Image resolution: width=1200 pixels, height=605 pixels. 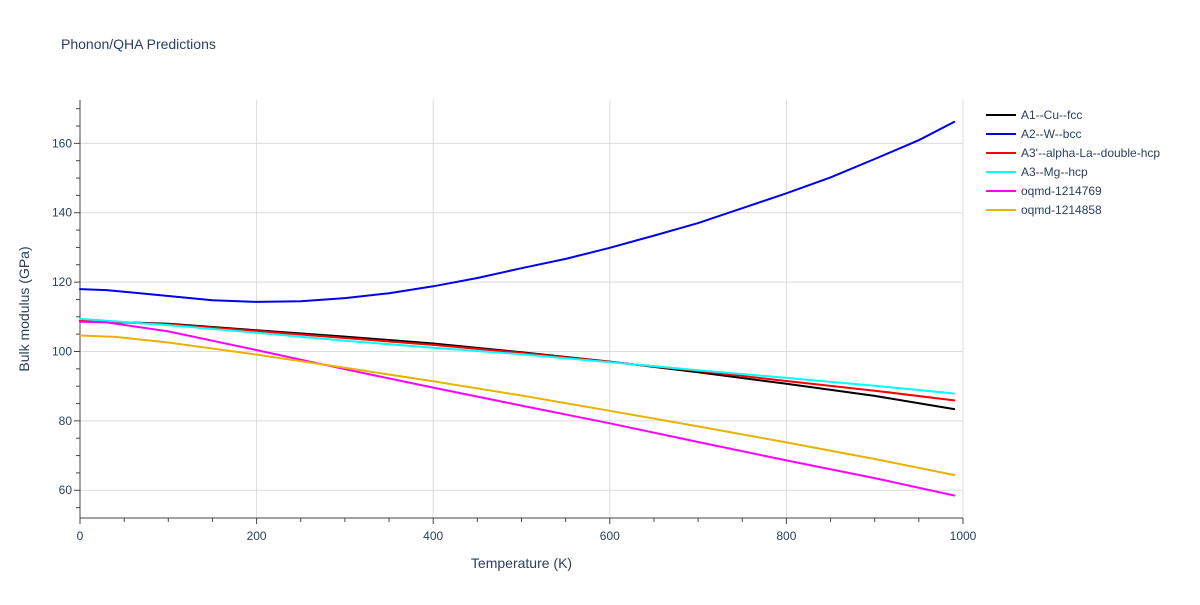 I want to click on legend-item-5: oqmd-1214858, so click(x=1044, y=210).